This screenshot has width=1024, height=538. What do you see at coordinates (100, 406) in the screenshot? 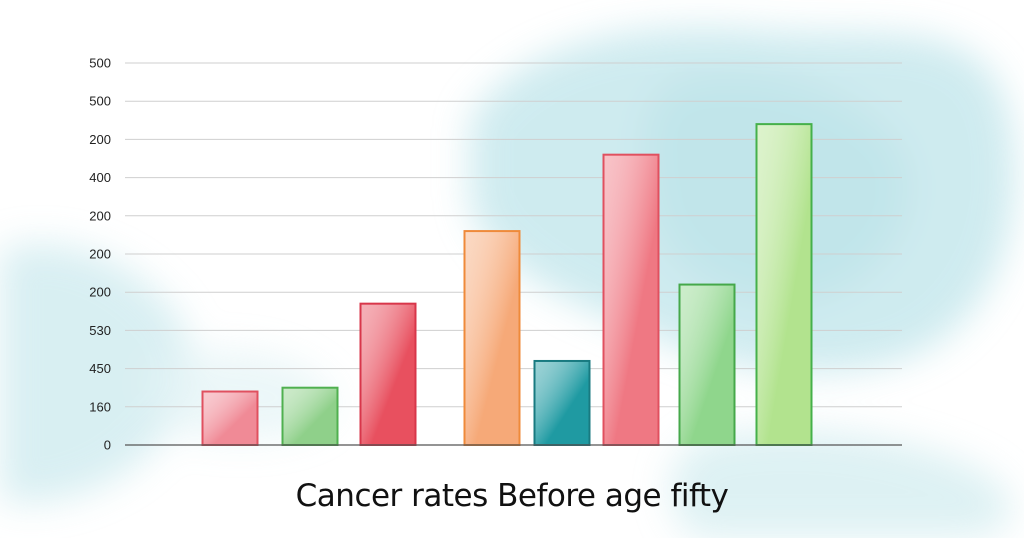
I see `y-tick-label: 160` at bounding box center [100, 406].